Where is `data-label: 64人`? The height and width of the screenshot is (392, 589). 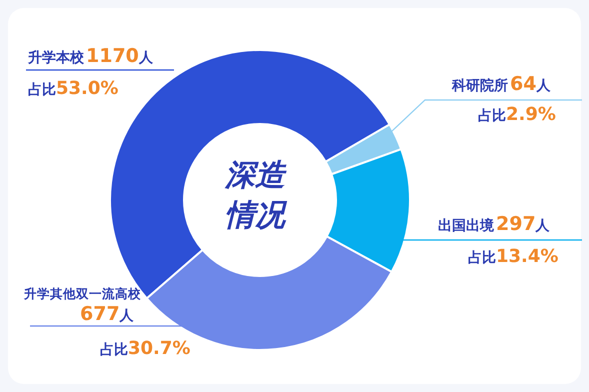
data-label: 64人 is located at coordinates (531, 84).